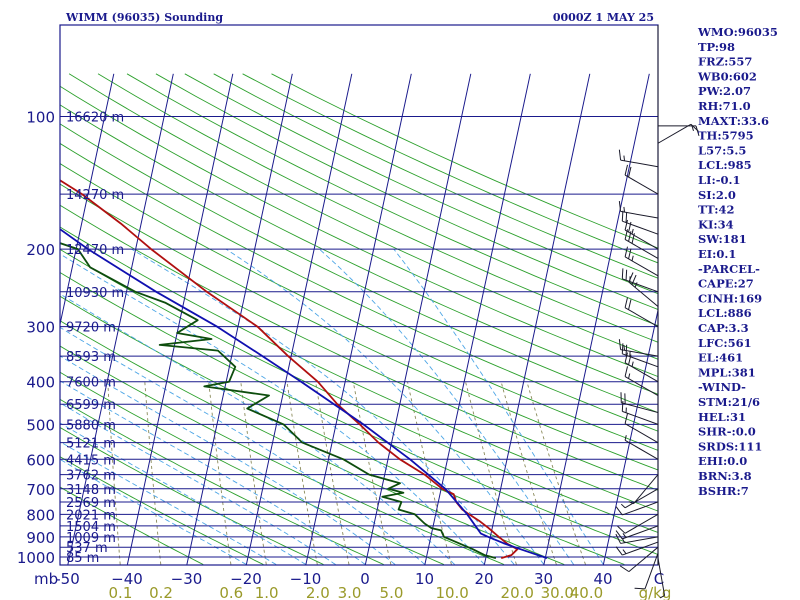 The width and height of the screenshot is (800, 600). I want to click on pressure-unit-label: mb, so click(46, 579).